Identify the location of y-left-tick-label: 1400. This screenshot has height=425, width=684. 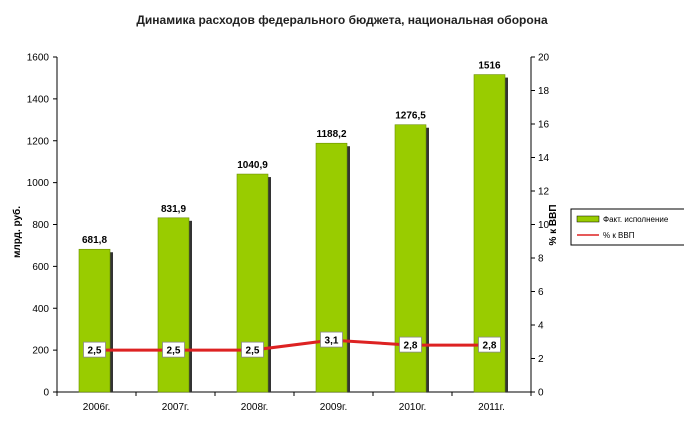
(38, 99).